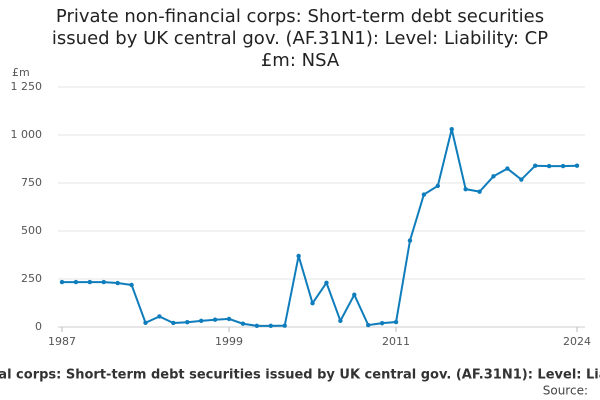 The image size is (600, 400). Describe the element at coordinates (31, 182) in the screenshot. I see `y-tick-label: 750` at that location.